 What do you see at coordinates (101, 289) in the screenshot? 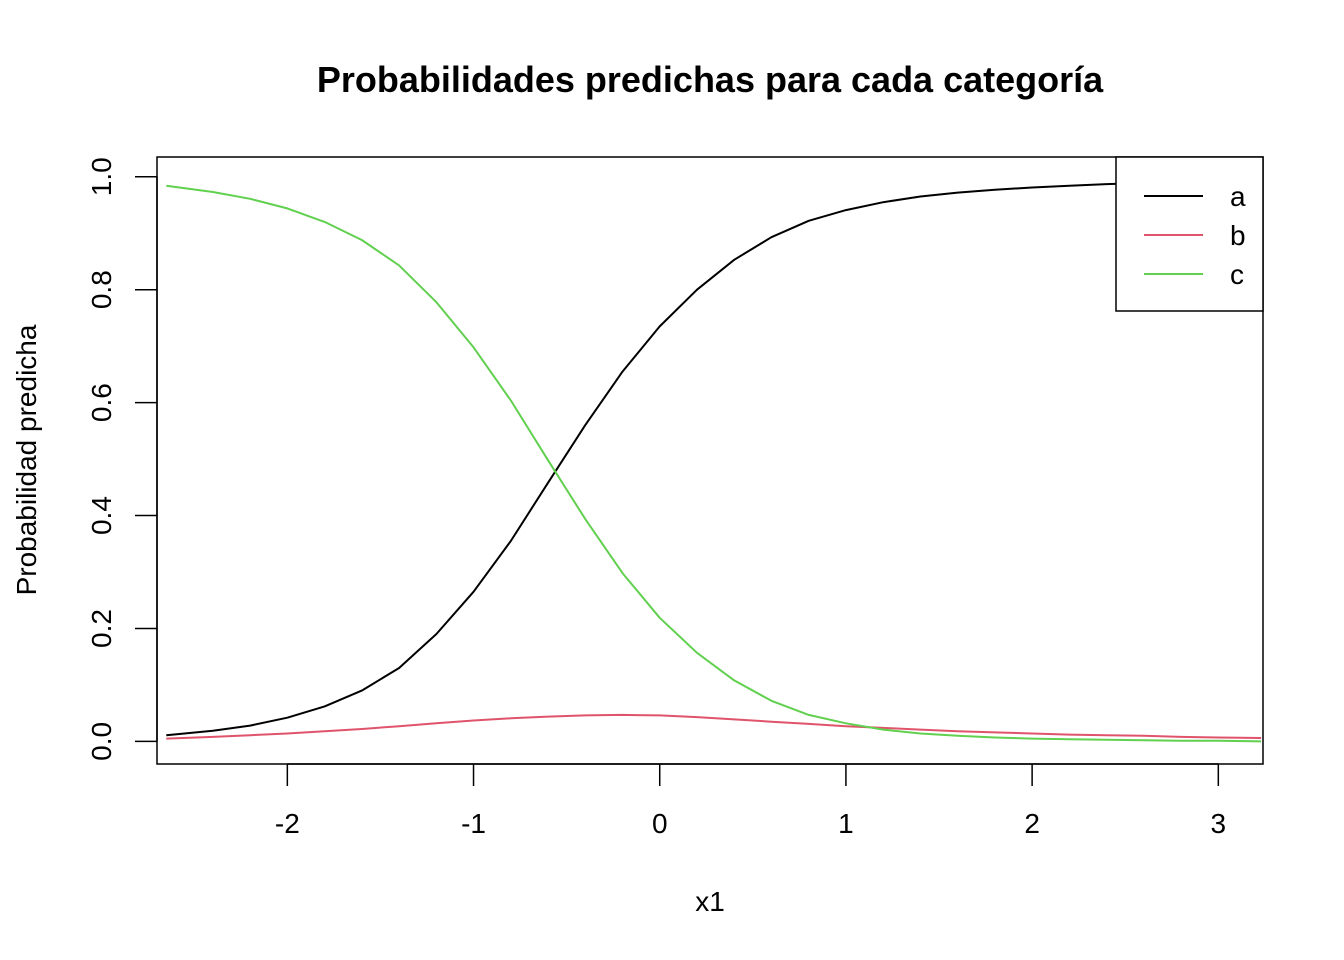
I see `y-tick-label: 0.8` at bounding box center [101, 289].